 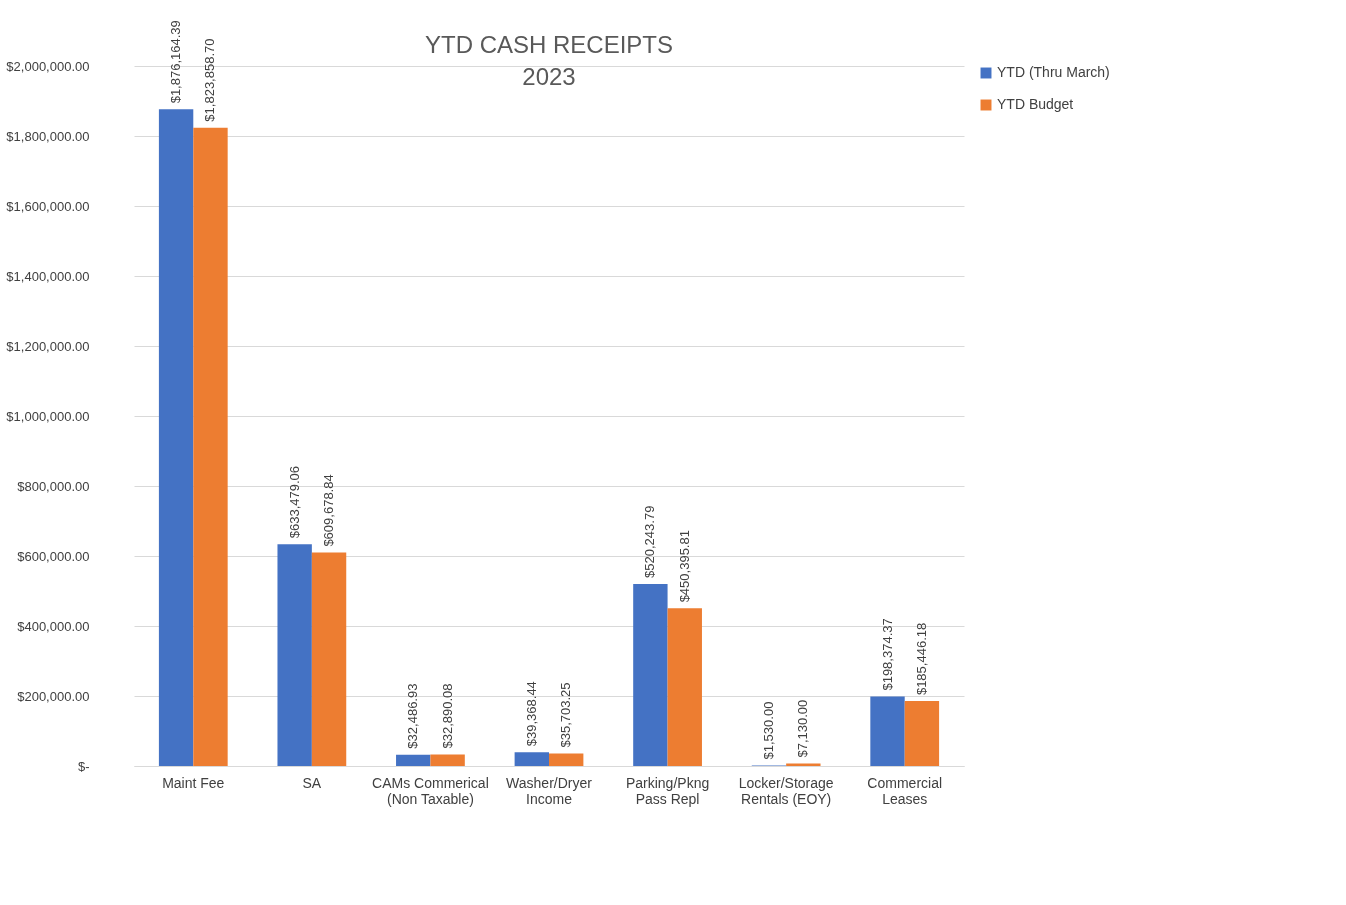 I want to click on legend-label: YTD (Thru March), so click(x=1053, y=72).